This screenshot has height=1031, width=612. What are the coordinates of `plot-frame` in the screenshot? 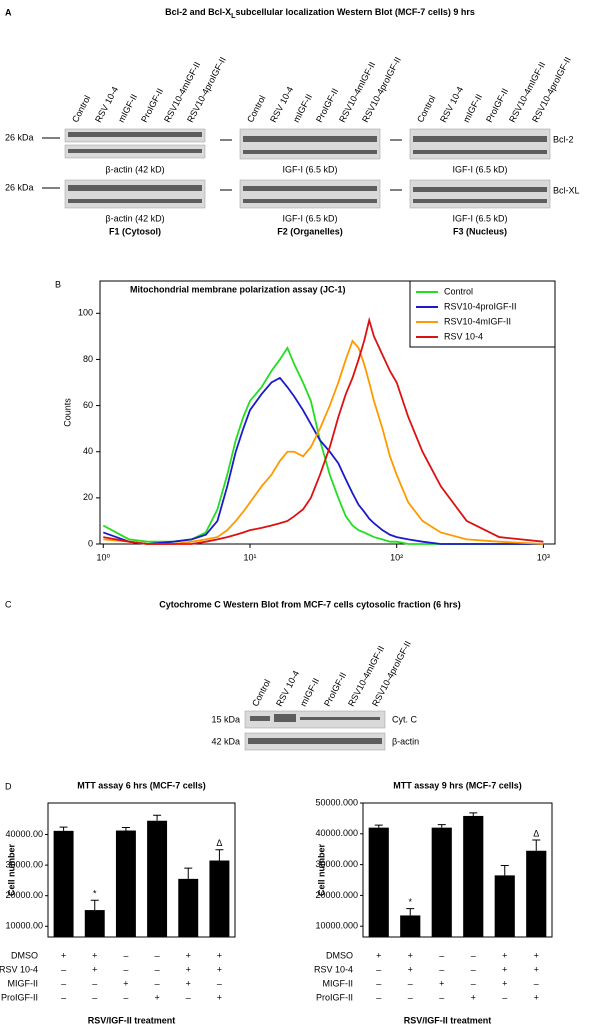 It's located at (141, 870).